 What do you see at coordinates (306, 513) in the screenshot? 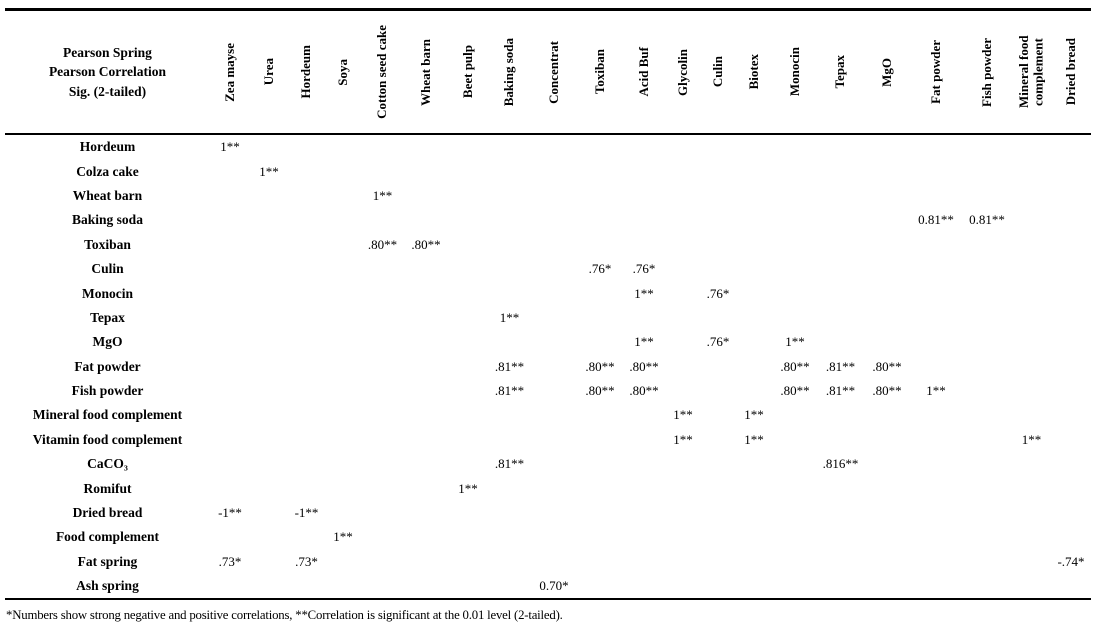
I see `correlation-cell: -1**` at bounding box center [306, 513].